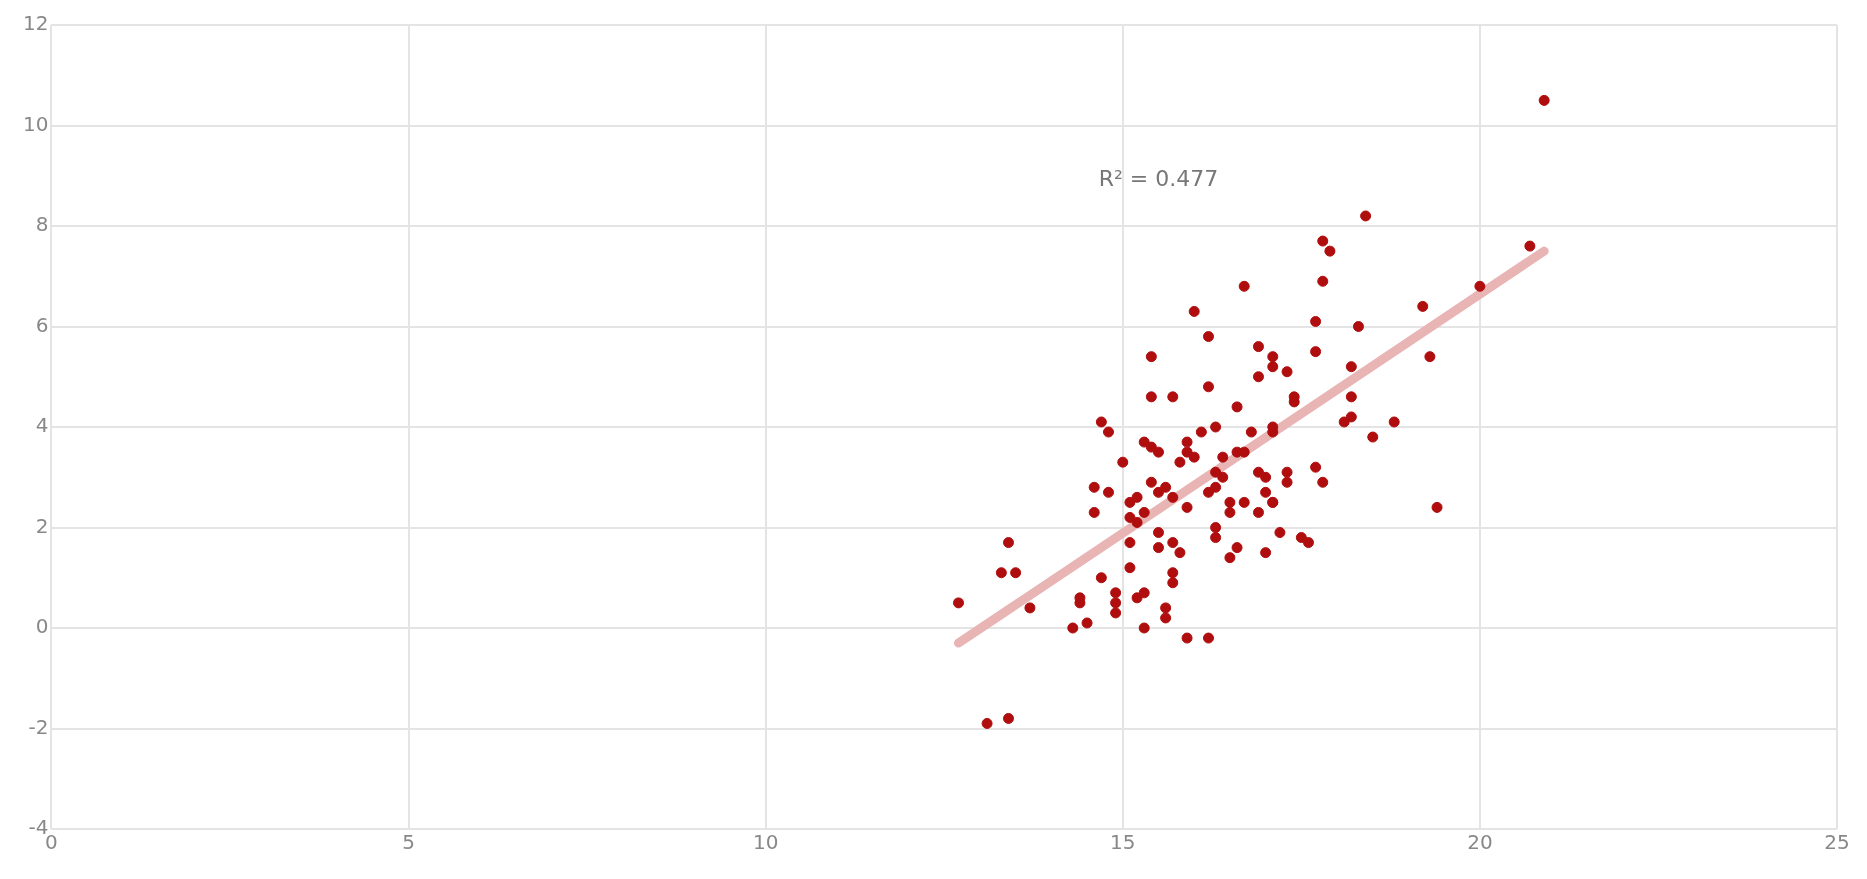 This screenshot has width=1867, height=879. Describe the element at coordinates (42, 425) in the screenshot. I see `y-tick-label: 4` at that location.